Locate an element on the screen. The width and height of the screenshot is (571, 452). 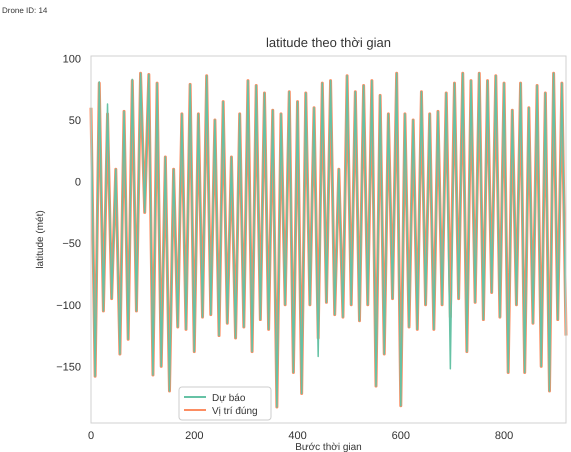
x-tick-label: 400 is located at coordinates (297, 436).